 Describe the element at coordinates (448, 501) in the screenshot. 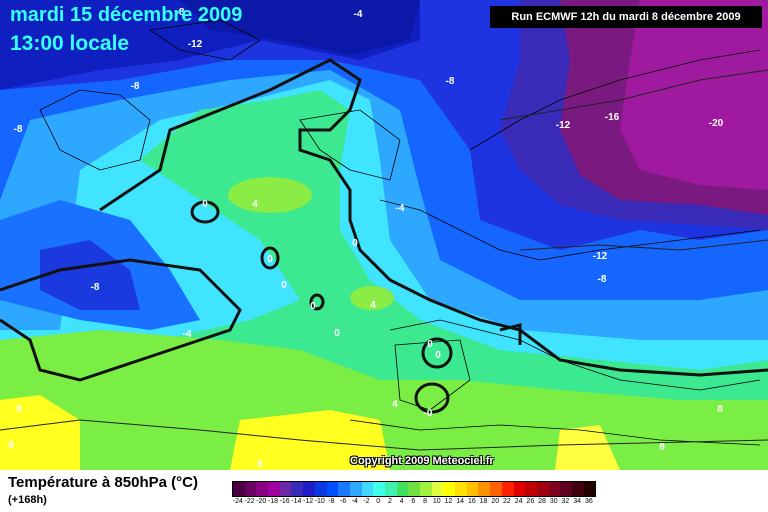

I see `scale-tick-label: 12` at that location.